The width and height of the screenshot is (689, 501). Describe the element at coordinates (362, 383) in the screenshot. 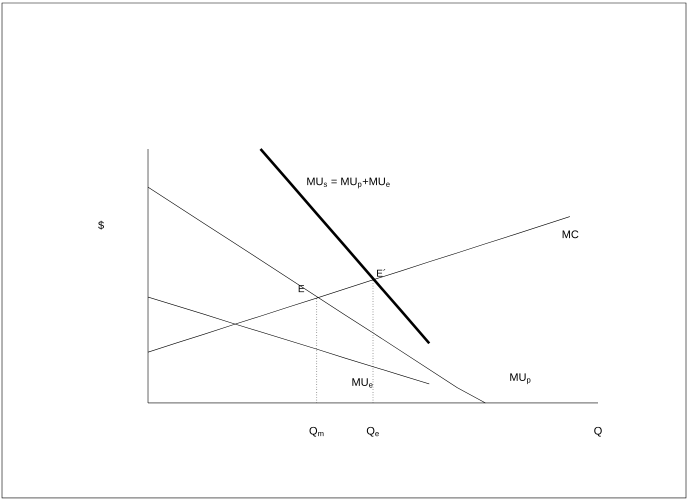

I see `series-label: MU$_{e}$` at that location.